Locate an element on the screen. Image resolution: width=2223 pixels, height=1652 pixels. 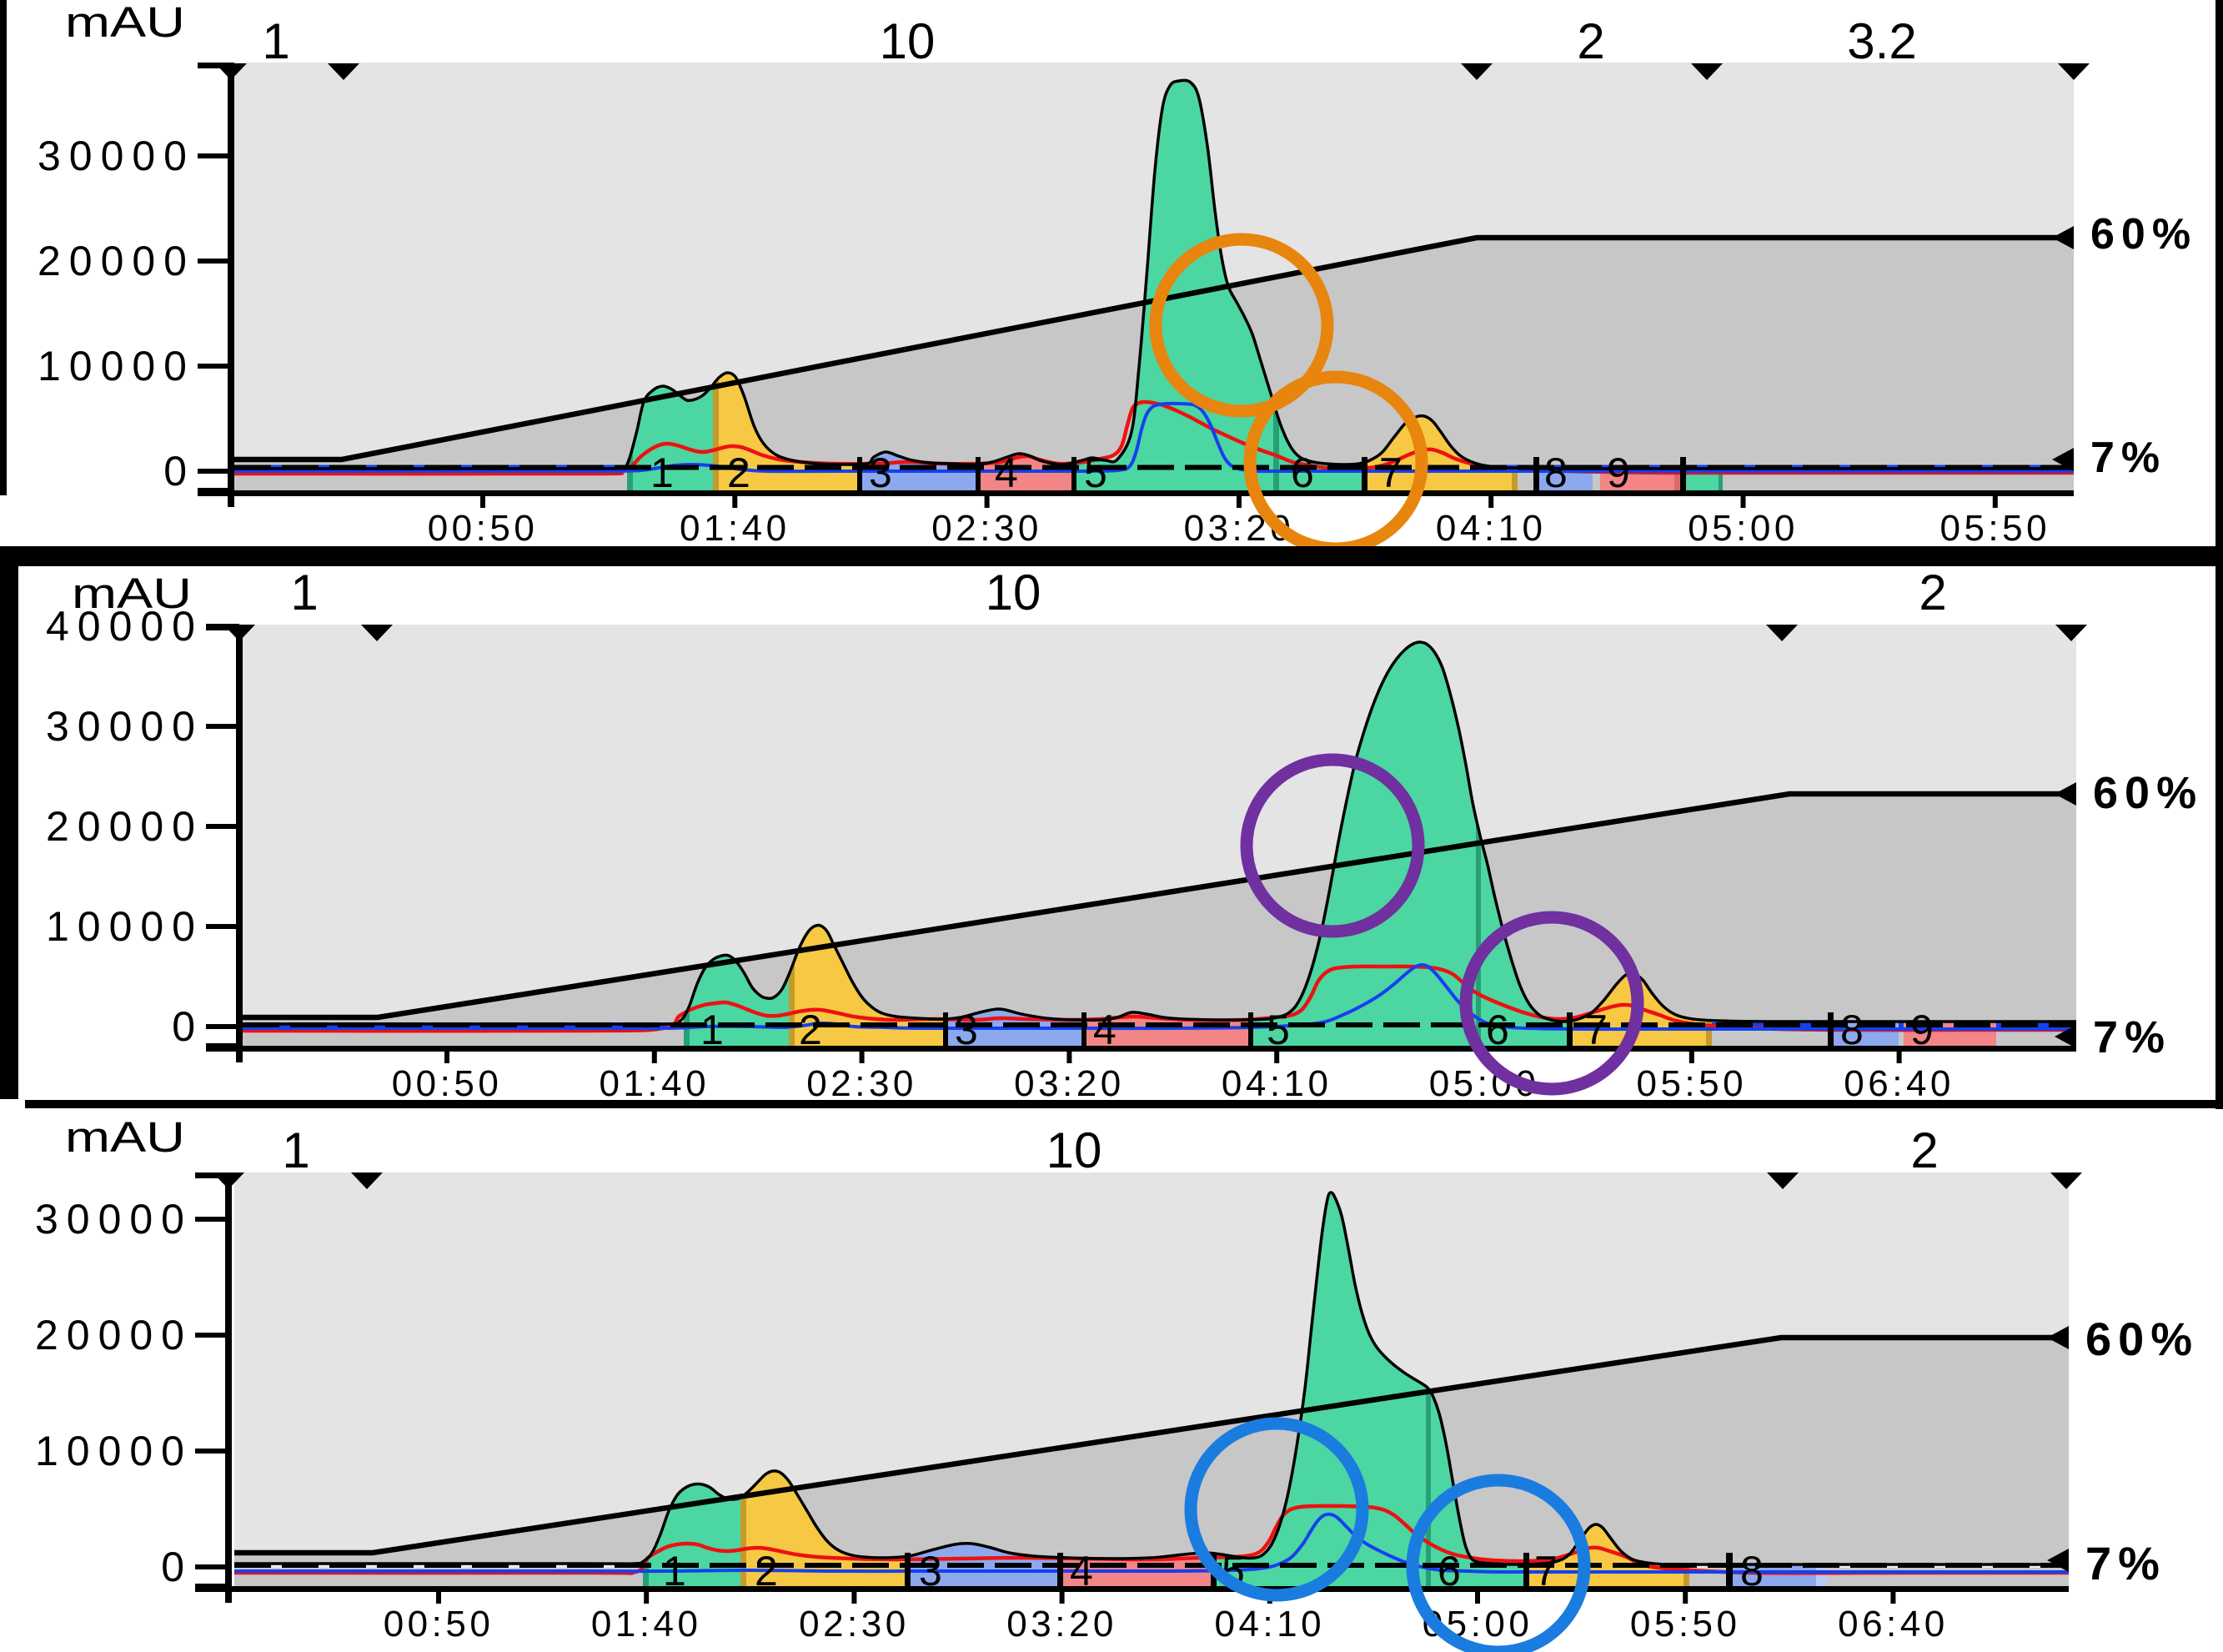
svg-text: 05:00 is located at coordinates (1743, 528).